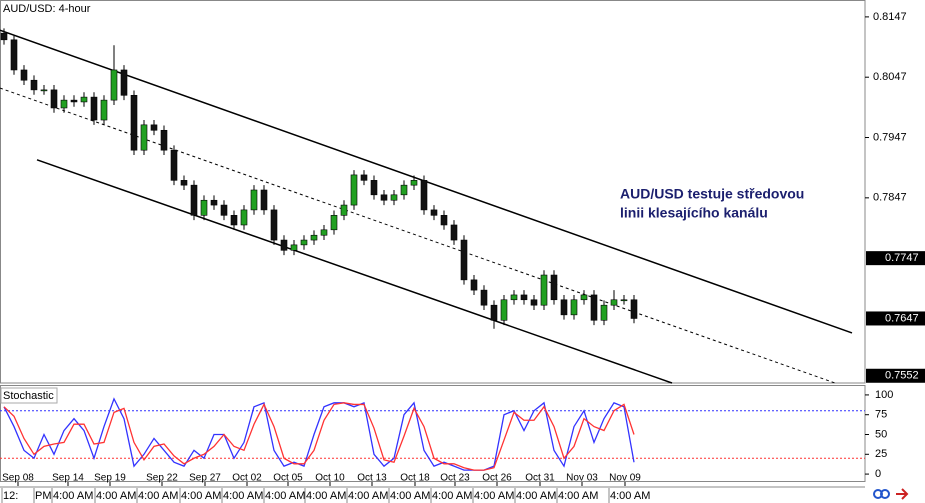 Image resolution: width=925 pixels, height=503 pixels. What do you see at coordinates (162, 478) in the screenshot?
I see `x-tick-label: Sep 22` at bounding box center [162, 478].